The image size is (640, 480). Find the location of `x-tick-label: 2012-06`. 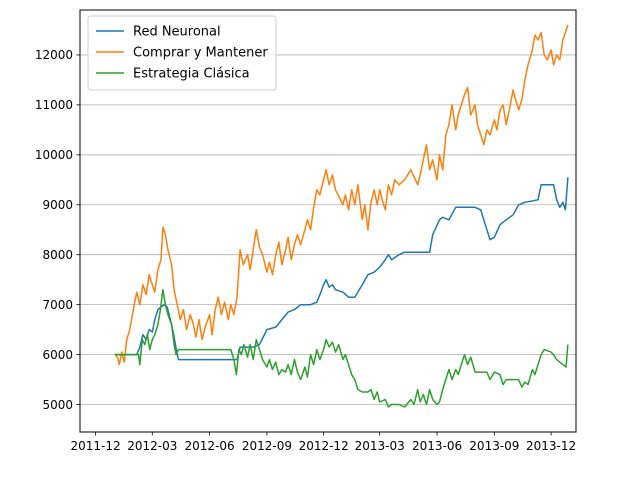

x-tick-label: 2012-06 is located at coordinates (210, 446).